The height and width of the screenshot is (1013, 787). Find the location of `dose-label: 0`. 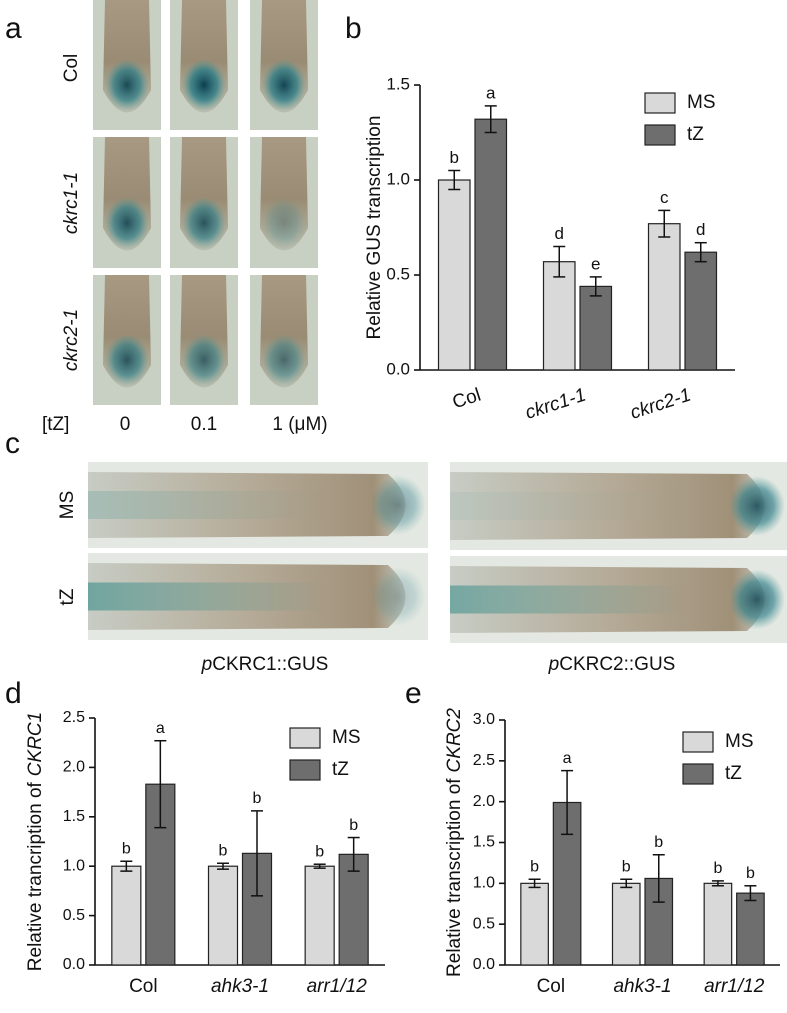

dose-label: 0 is located at coordinates (125, 424).